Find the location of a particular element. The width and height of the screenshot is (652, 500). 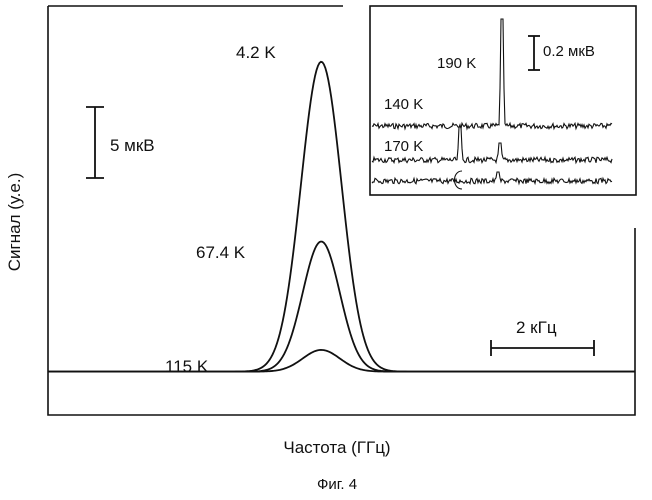

inset-series-label-140k: 140 K is located at coordinates (403, 104).